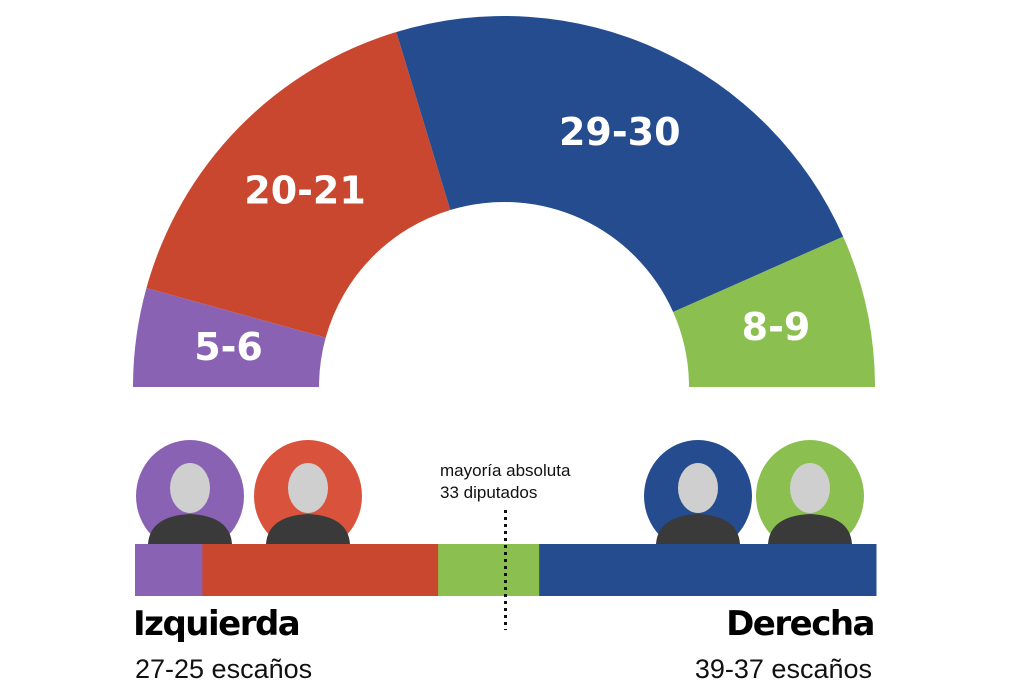  What do you see at coordinates (320, 570) in the screenshot?
I see `bar-segment-red-party` at bounding box center [320, 570].